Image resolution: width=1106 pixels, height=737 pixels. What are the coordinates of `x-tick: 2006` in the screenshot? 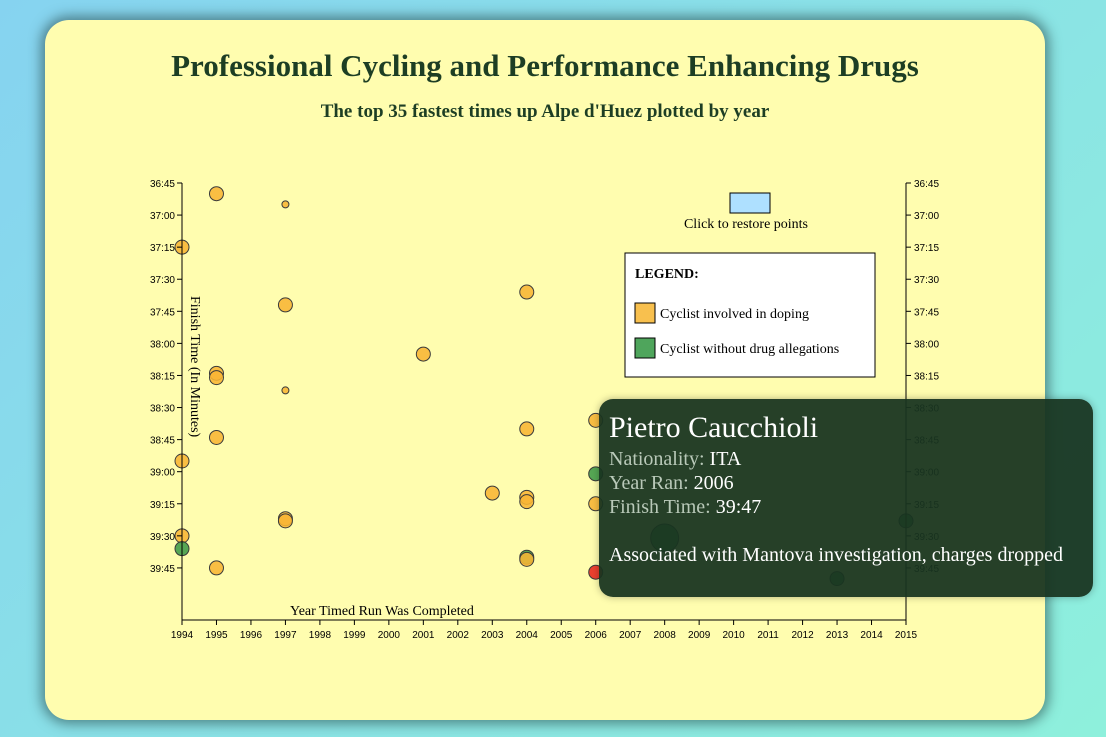 It's located at (596, 630).